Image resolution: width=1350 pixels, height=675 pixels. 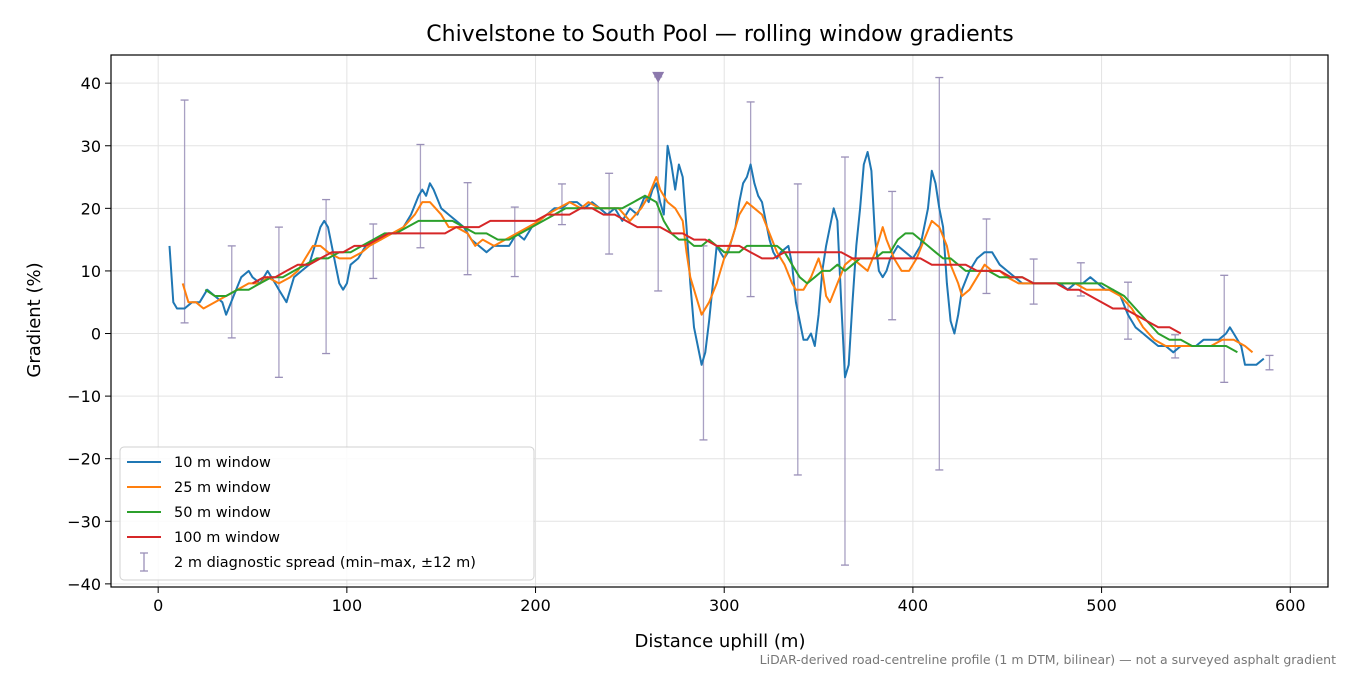 What do you see at coordinates (84, 459) in the screenshot?
I see `y-tick-label-2: −20` at bounding box center [84, 459].